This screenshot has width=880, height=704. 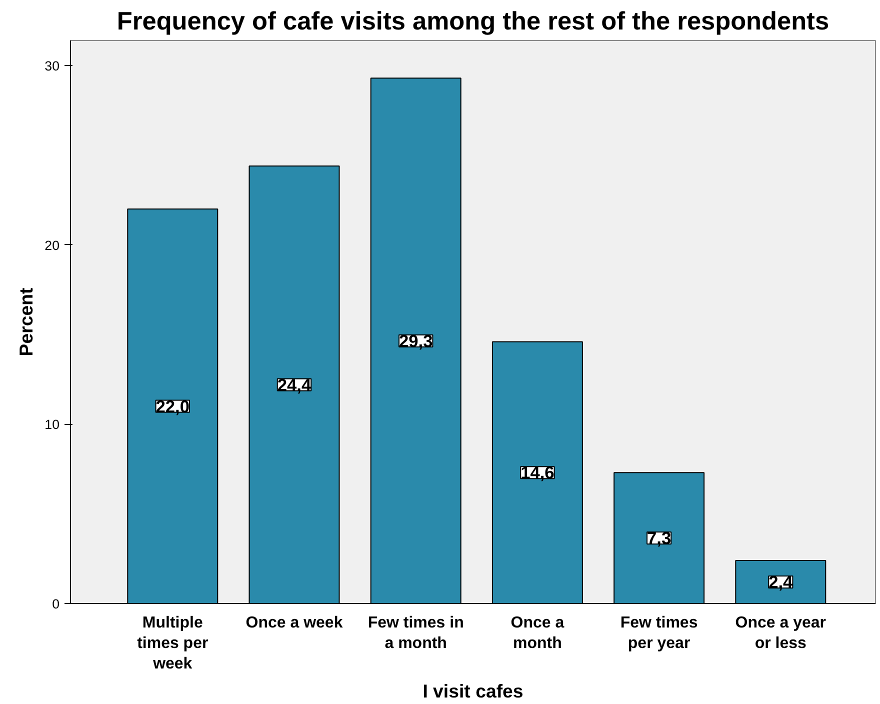 What do you see at coordinates (52, 66) in the screenshot?
I see `y-tick-label: 30` at bounding box center [52, 66].